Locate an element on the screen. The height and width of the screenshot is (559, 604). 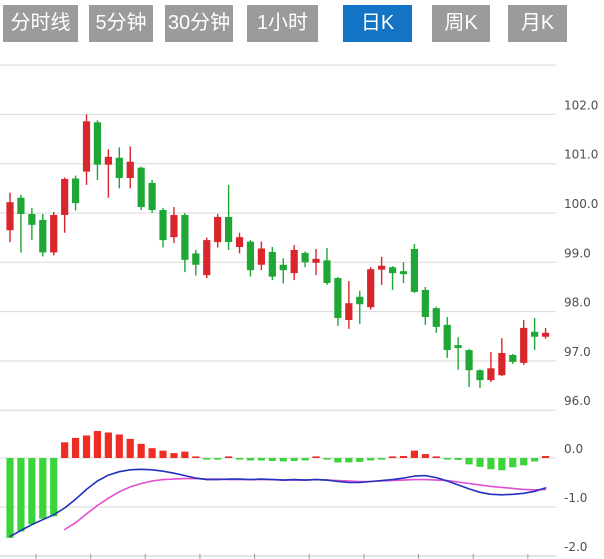
tab-monthly-k: 月K is located at coordinates (537, 23).